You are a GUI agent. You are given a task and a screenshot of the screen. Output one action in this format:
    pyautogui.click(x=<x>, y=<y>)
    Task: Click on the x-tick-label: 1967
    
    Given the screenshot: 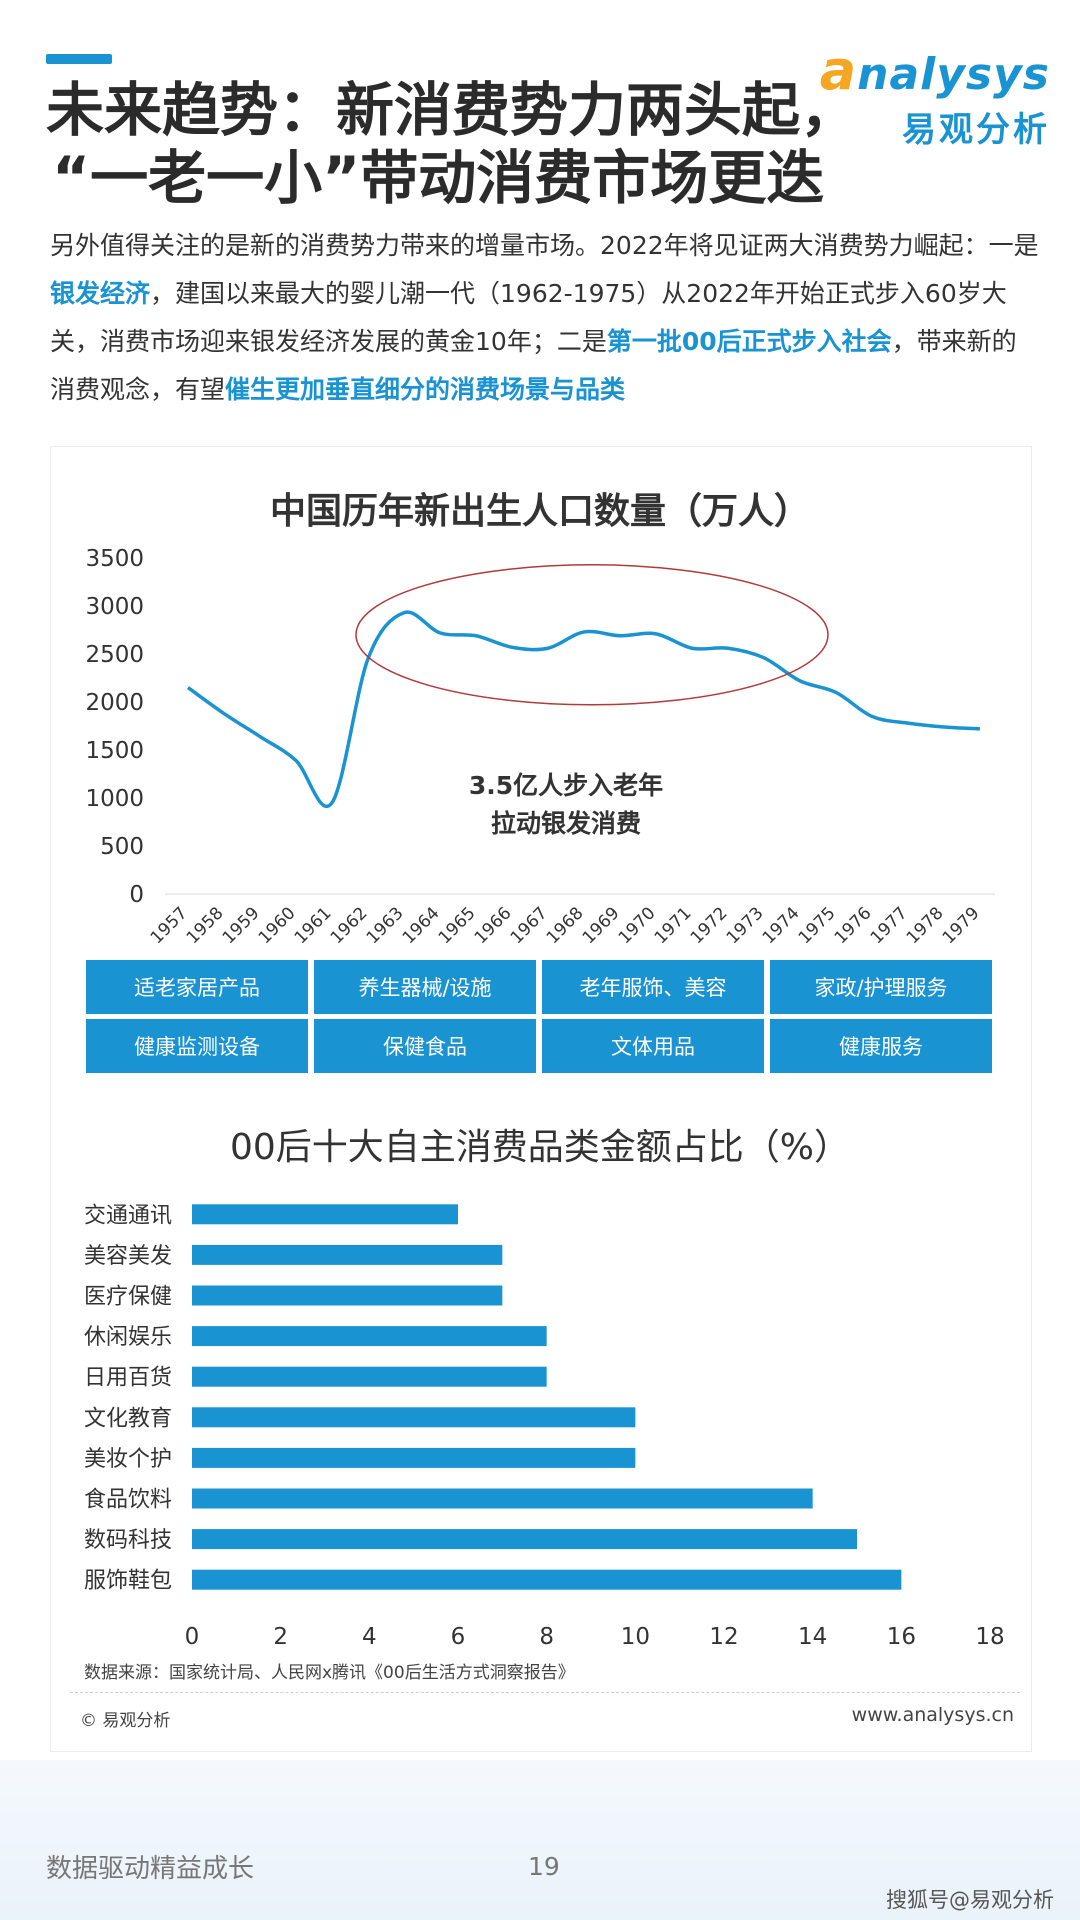 What is the action you would take?
    pyautogui.click(x=529, y=925)
    